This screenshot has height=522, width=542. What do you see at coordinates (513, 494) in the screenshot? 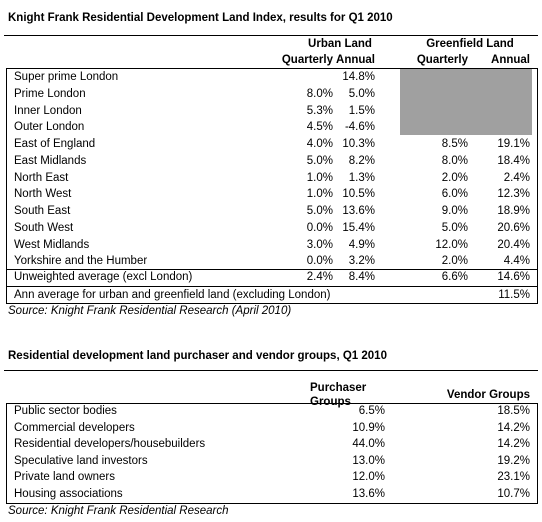
I see `cell-value: 10.7%` at bounding box center [513, 494].